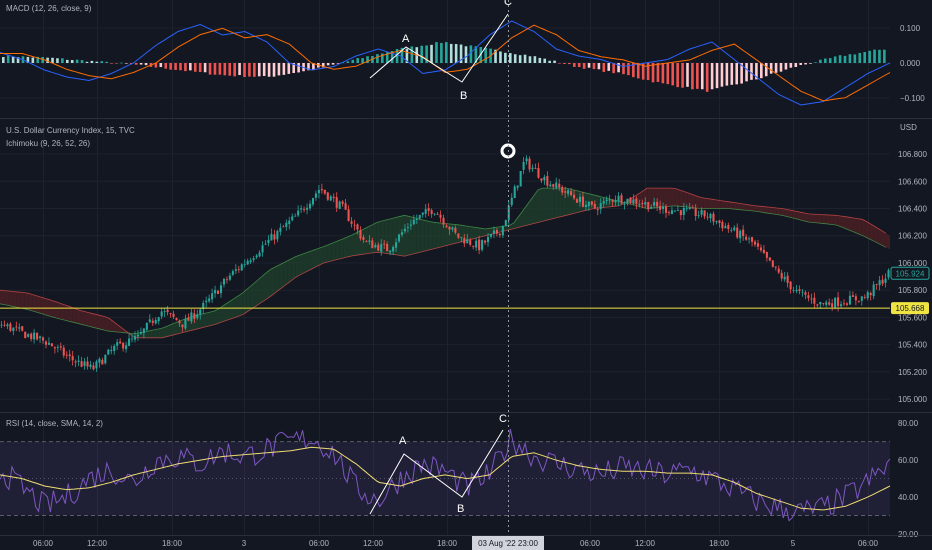 The width and height of the screenshot is (932, 550). What do you see at coordinates (645, 543) in the screenshot?
I see `time-tick-label: 12:00` at bounding box center [645, 543].